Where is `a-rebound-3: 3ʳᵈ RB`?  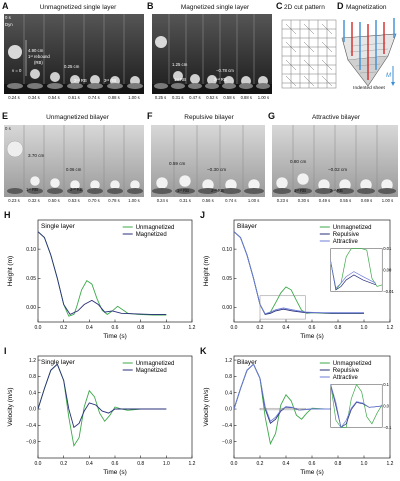 a-rebound-3: 3ʳᵈ RB is located at coordinates (110, 80).